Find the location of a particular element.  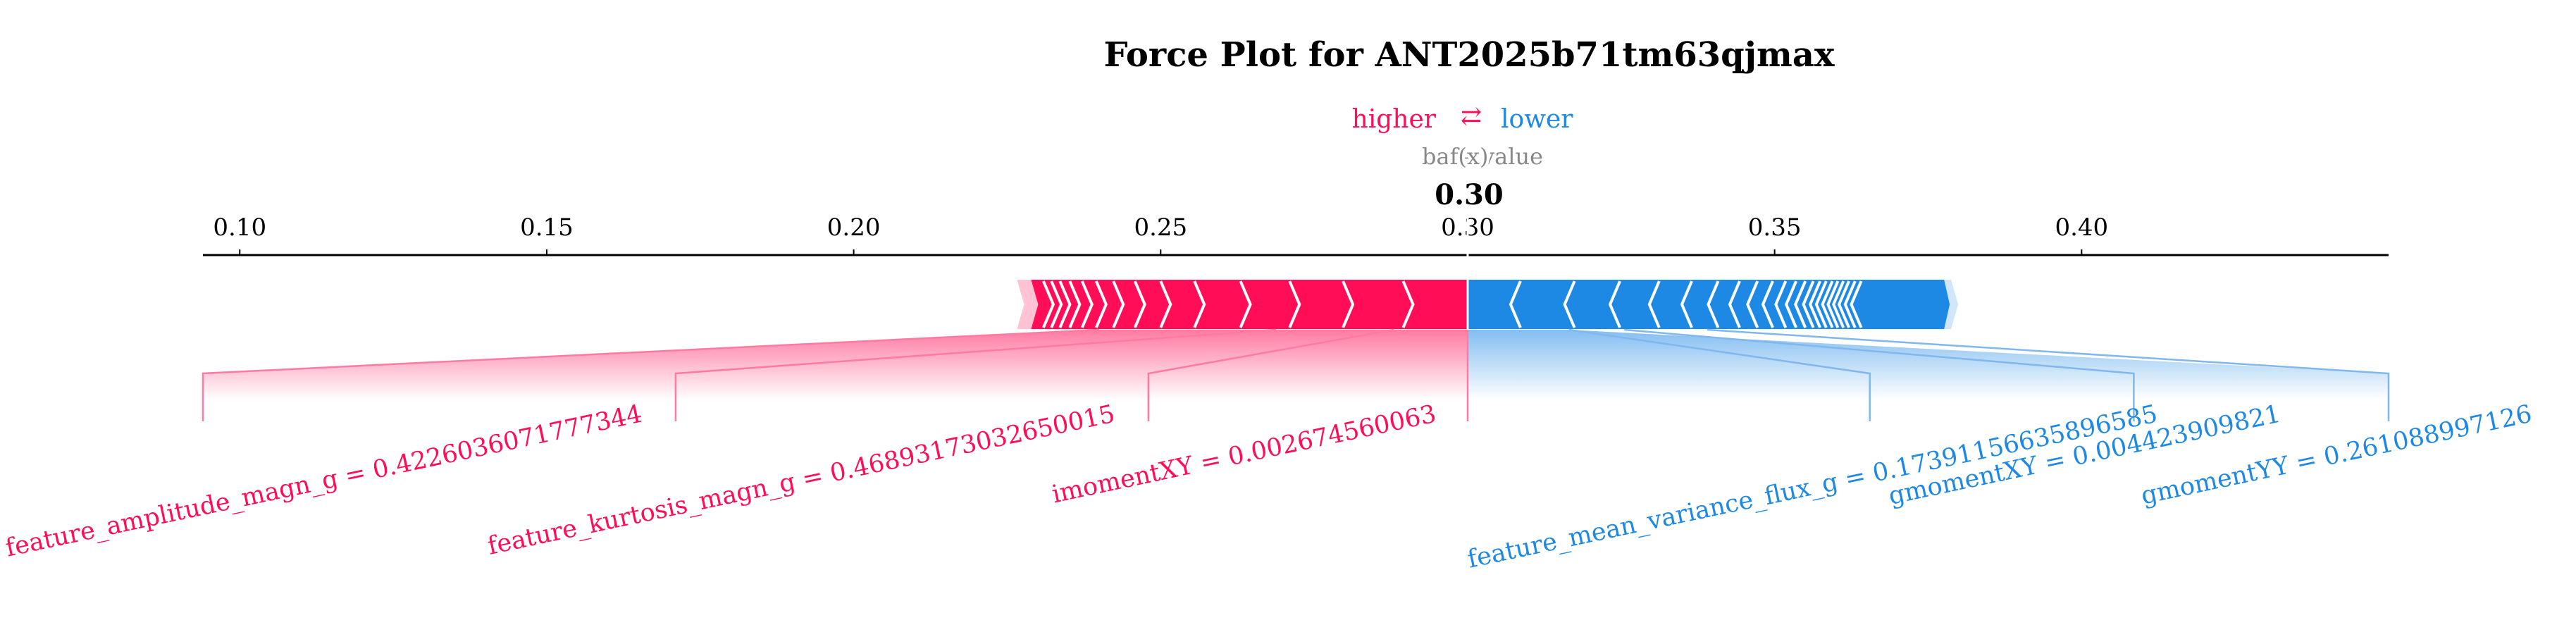

x-tick-label: 0.35 is located at coordinates (1775, 227).